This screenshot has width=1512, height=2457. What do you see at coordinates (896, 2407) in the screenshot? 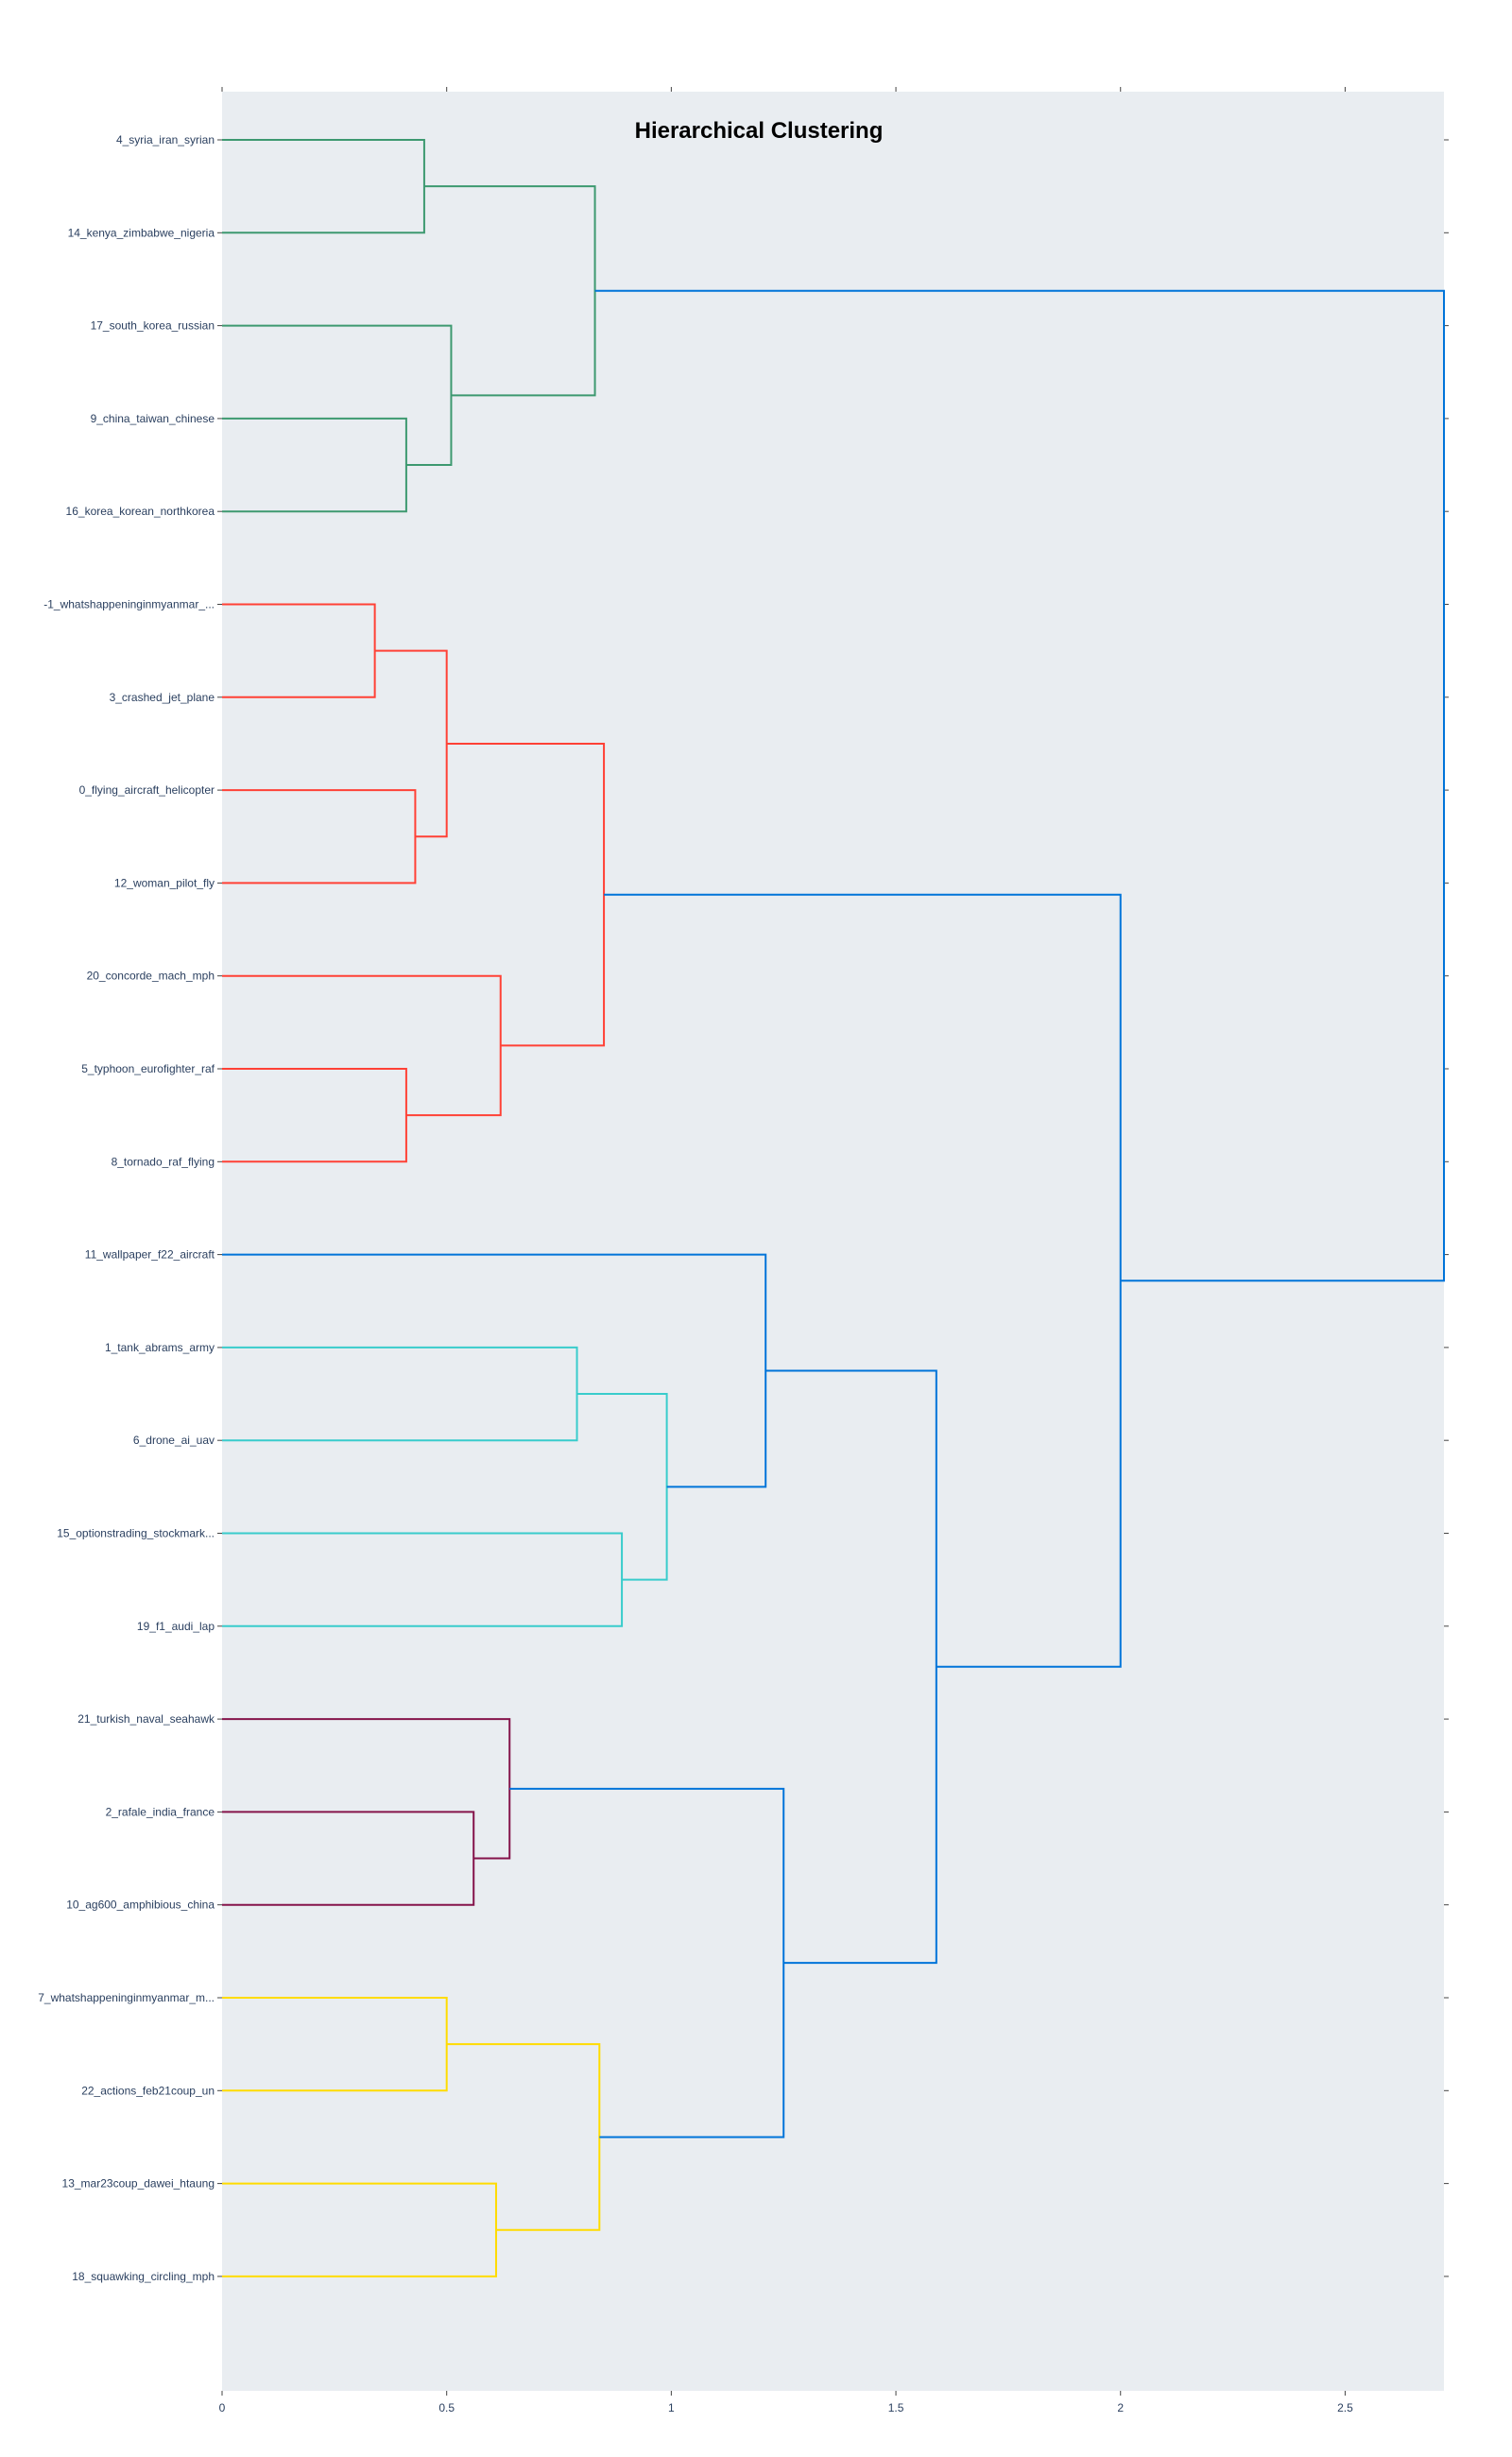
I see `x-tick-label: 1.5` at bounding box center [896, 2407].